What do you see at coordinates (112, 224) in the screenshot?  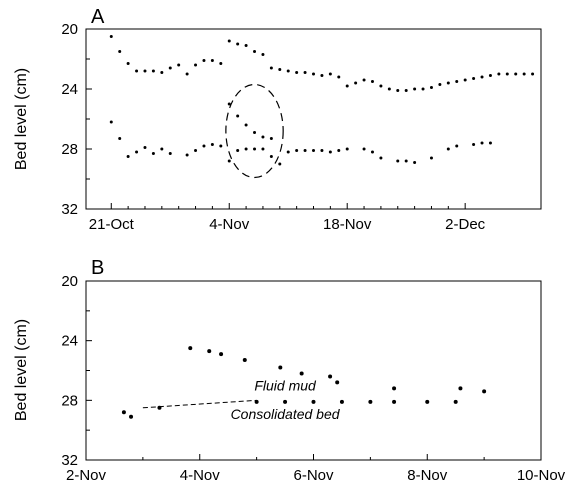 I see `panel-a-x-tick-label: 21-Oct` at bounding box center [112, 224].